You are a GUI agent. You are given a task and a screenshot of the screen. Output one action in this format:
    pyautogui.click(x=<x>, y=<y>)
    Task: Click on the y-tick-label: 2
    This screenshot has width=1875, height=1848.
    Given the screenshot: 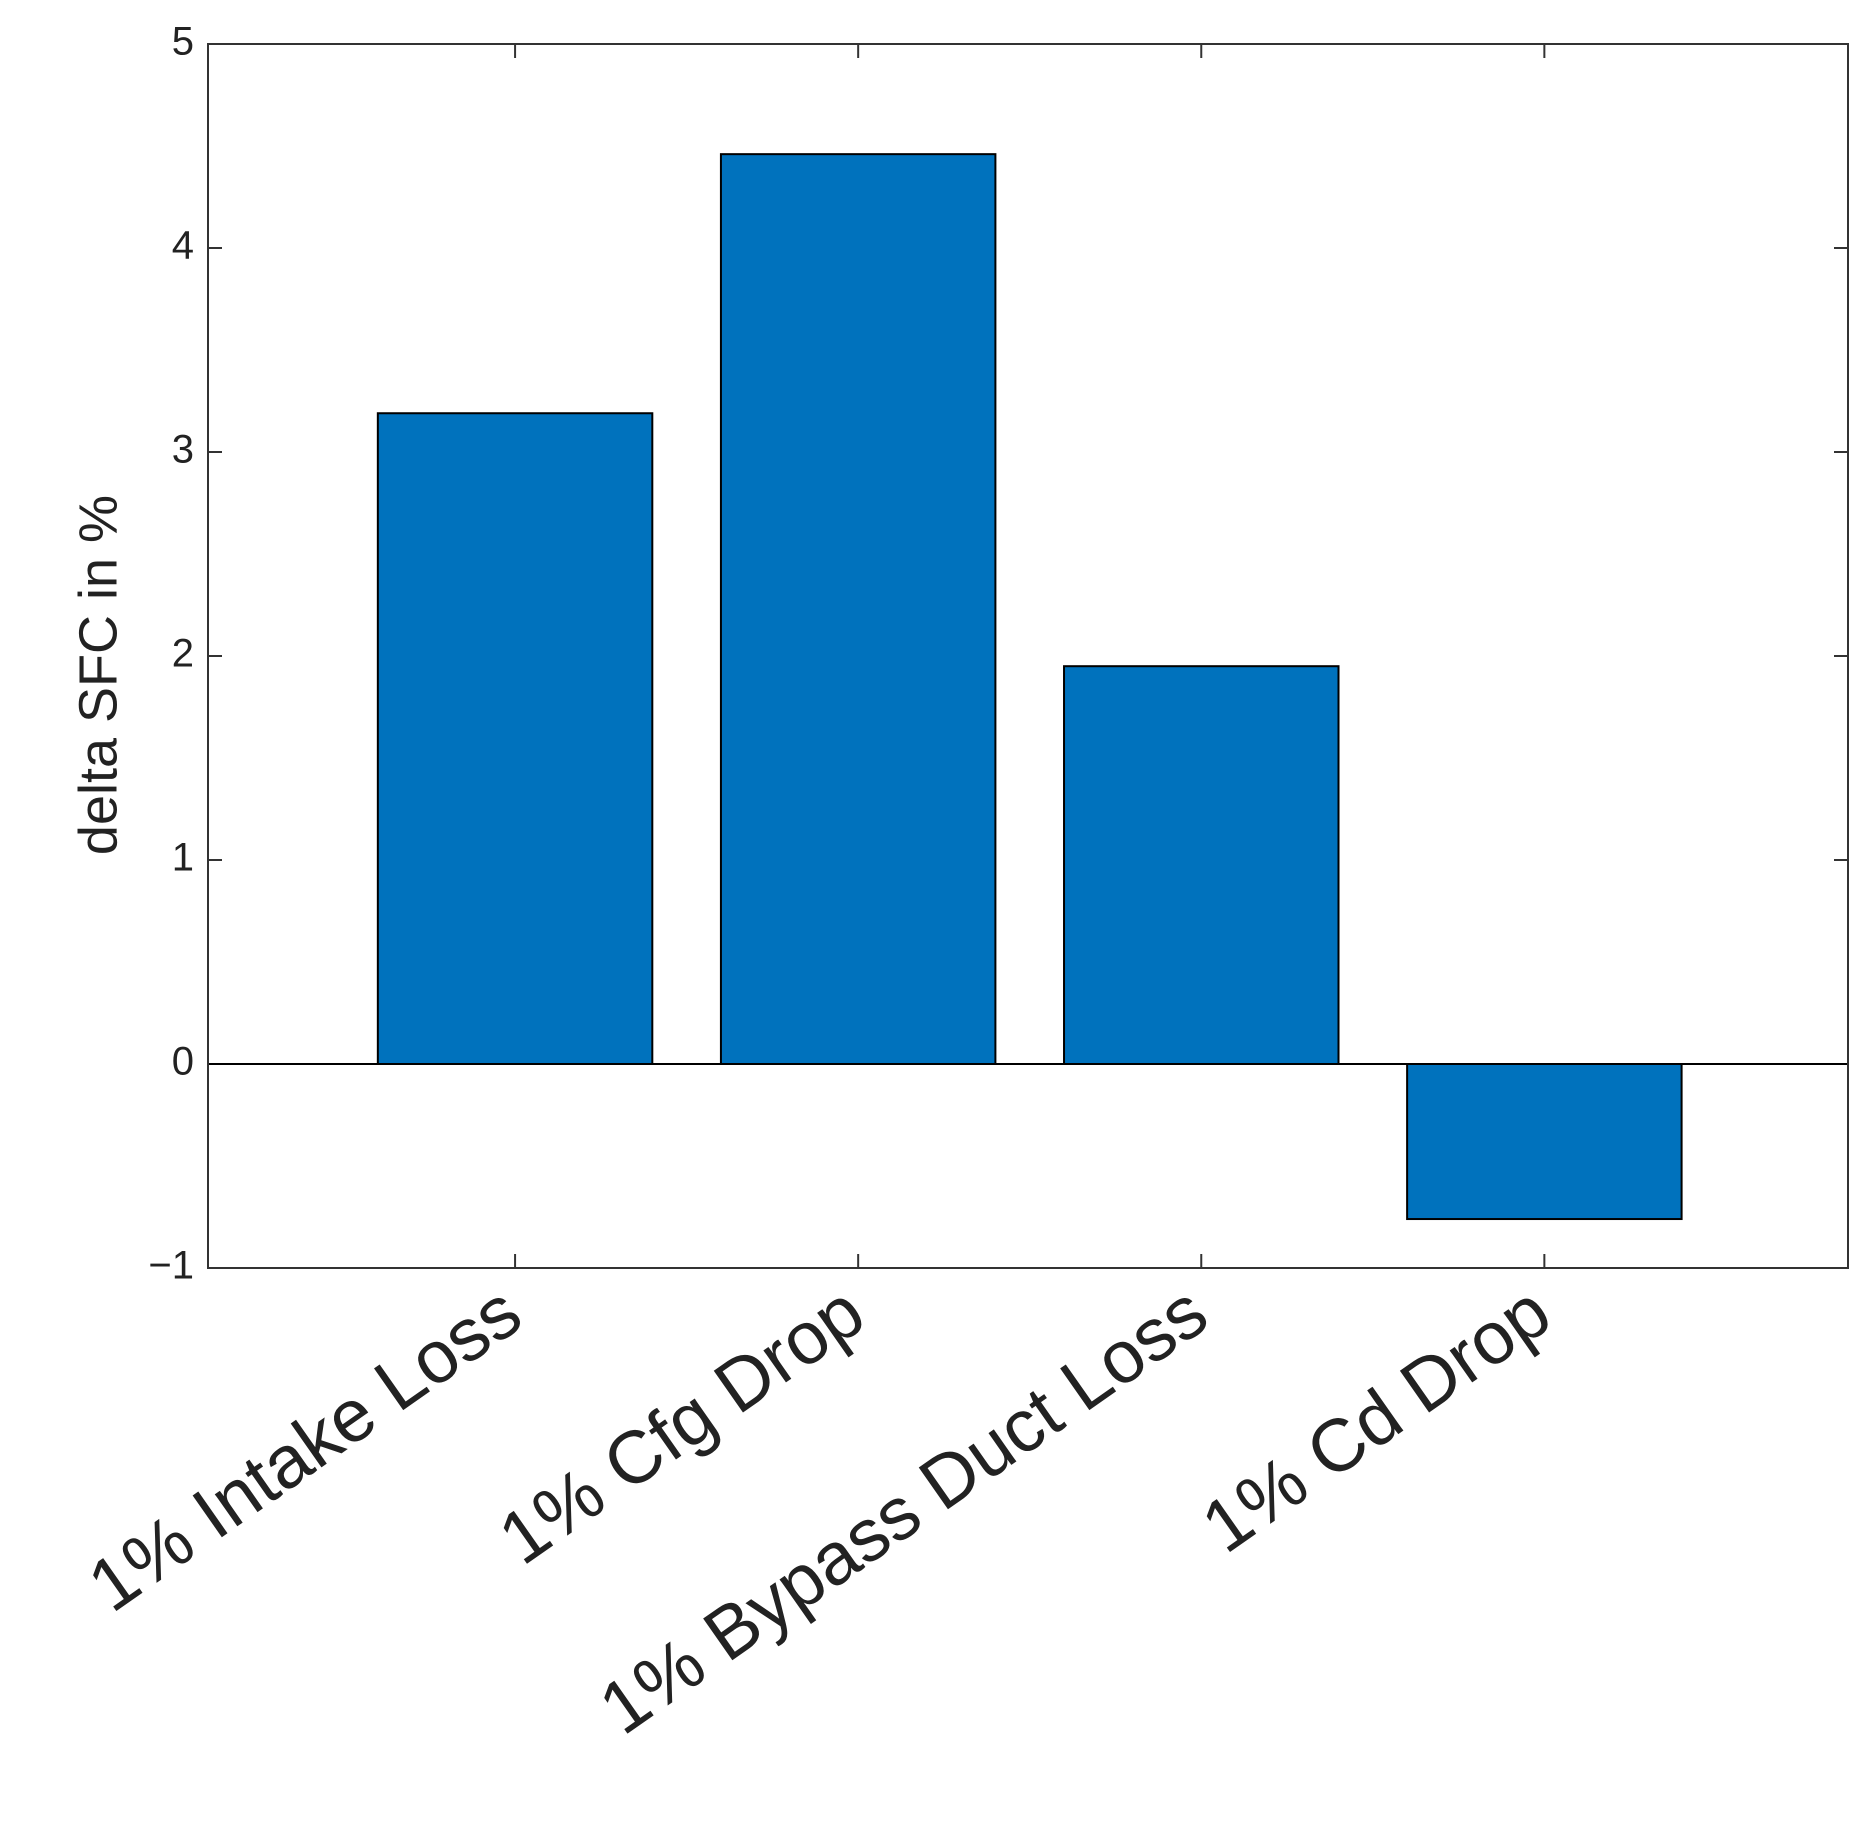 What is the action you would take?
    pyautogui.click(x=183, y=654)
    